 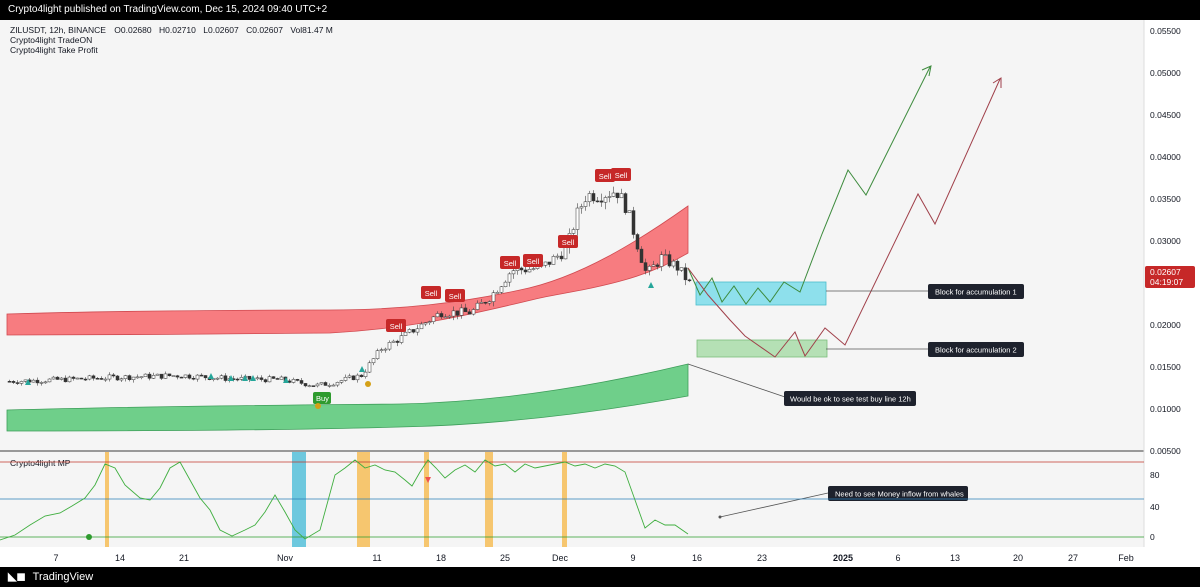 What do you see at coordinates (428, 480) in the screenshot?
I see `oscillator-down-triangle` at bounding box center [428, 480].